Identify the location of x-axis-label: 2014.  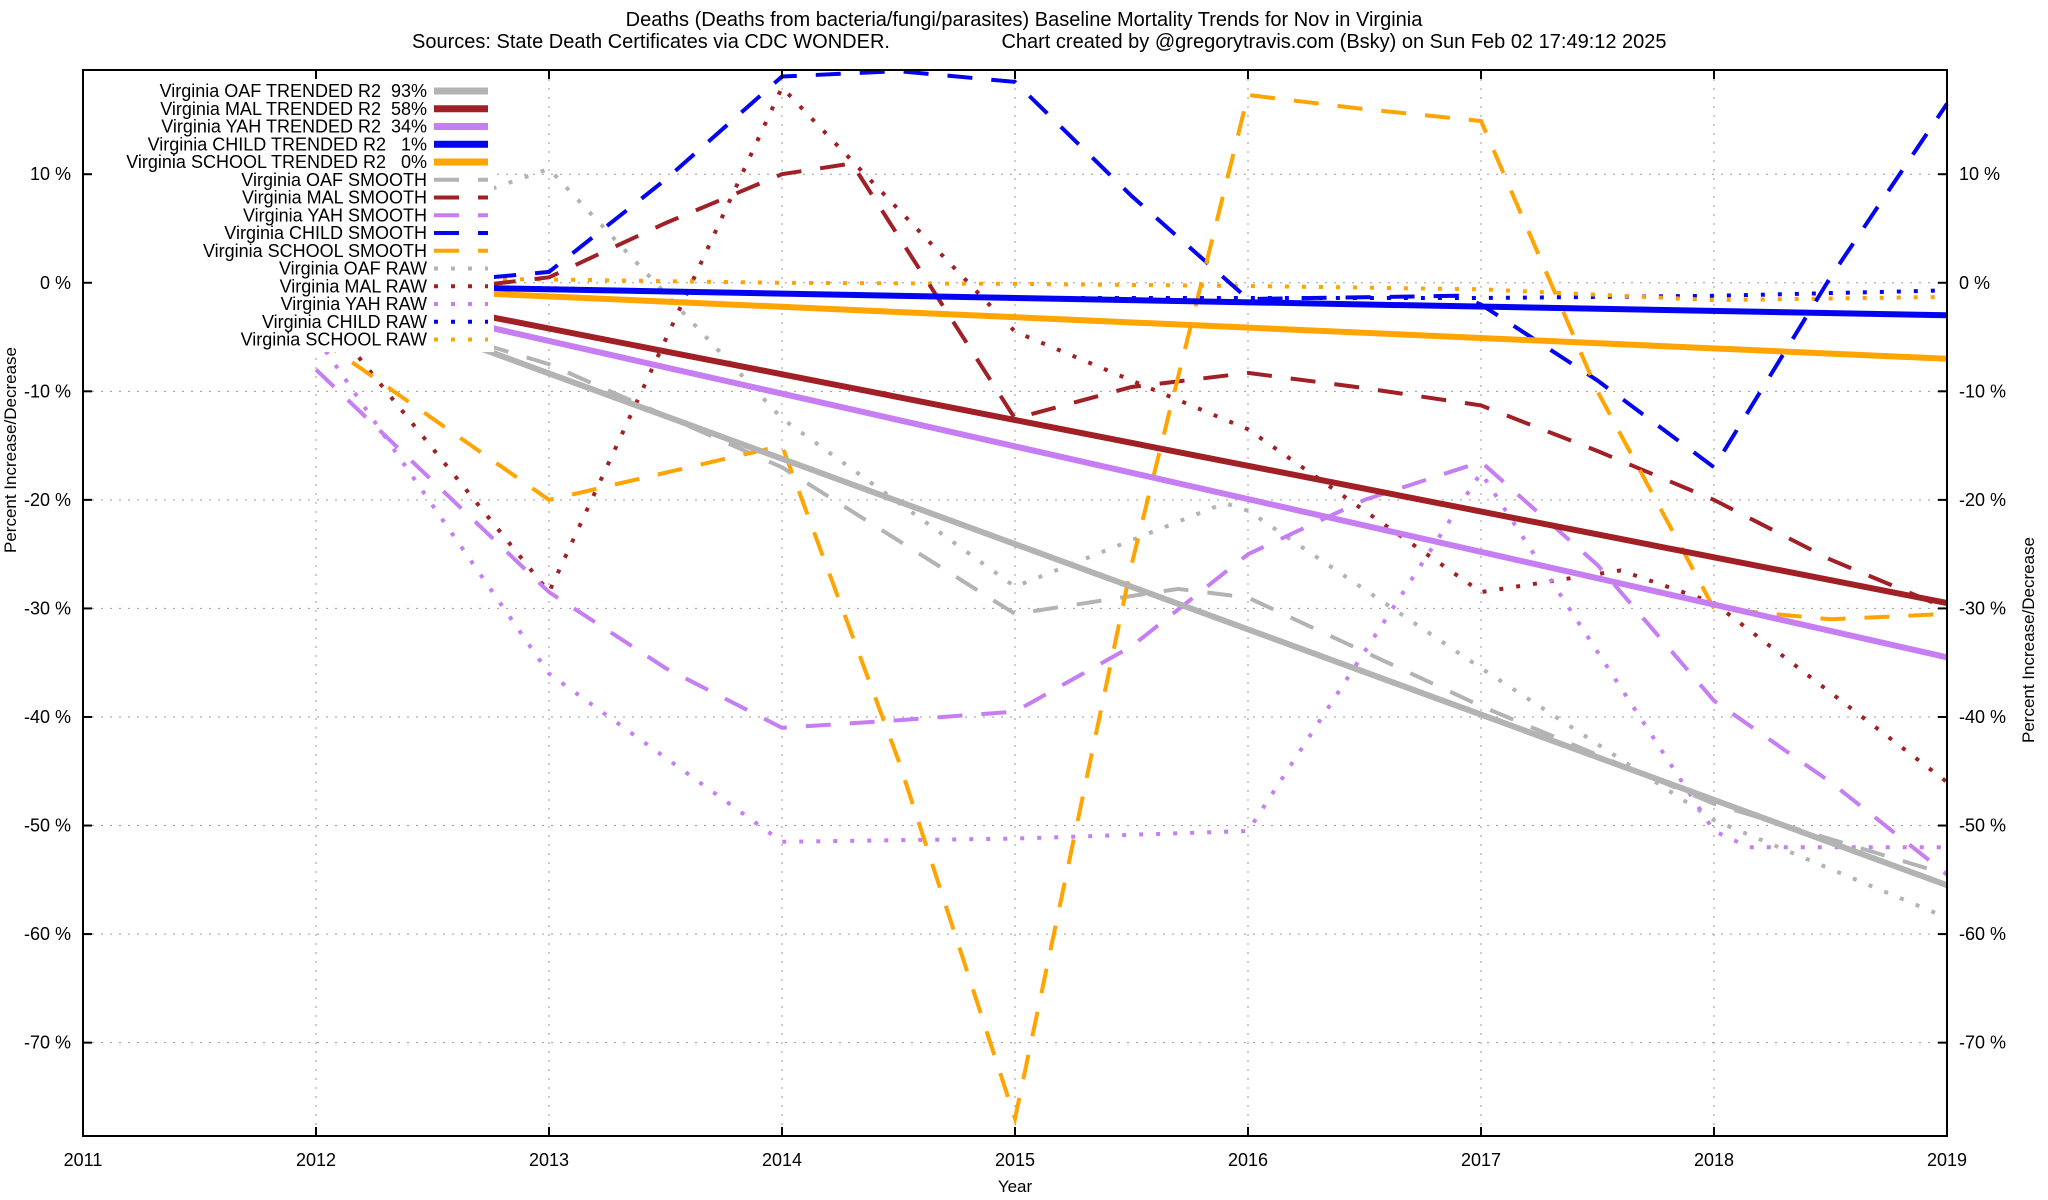
(782, 1160).